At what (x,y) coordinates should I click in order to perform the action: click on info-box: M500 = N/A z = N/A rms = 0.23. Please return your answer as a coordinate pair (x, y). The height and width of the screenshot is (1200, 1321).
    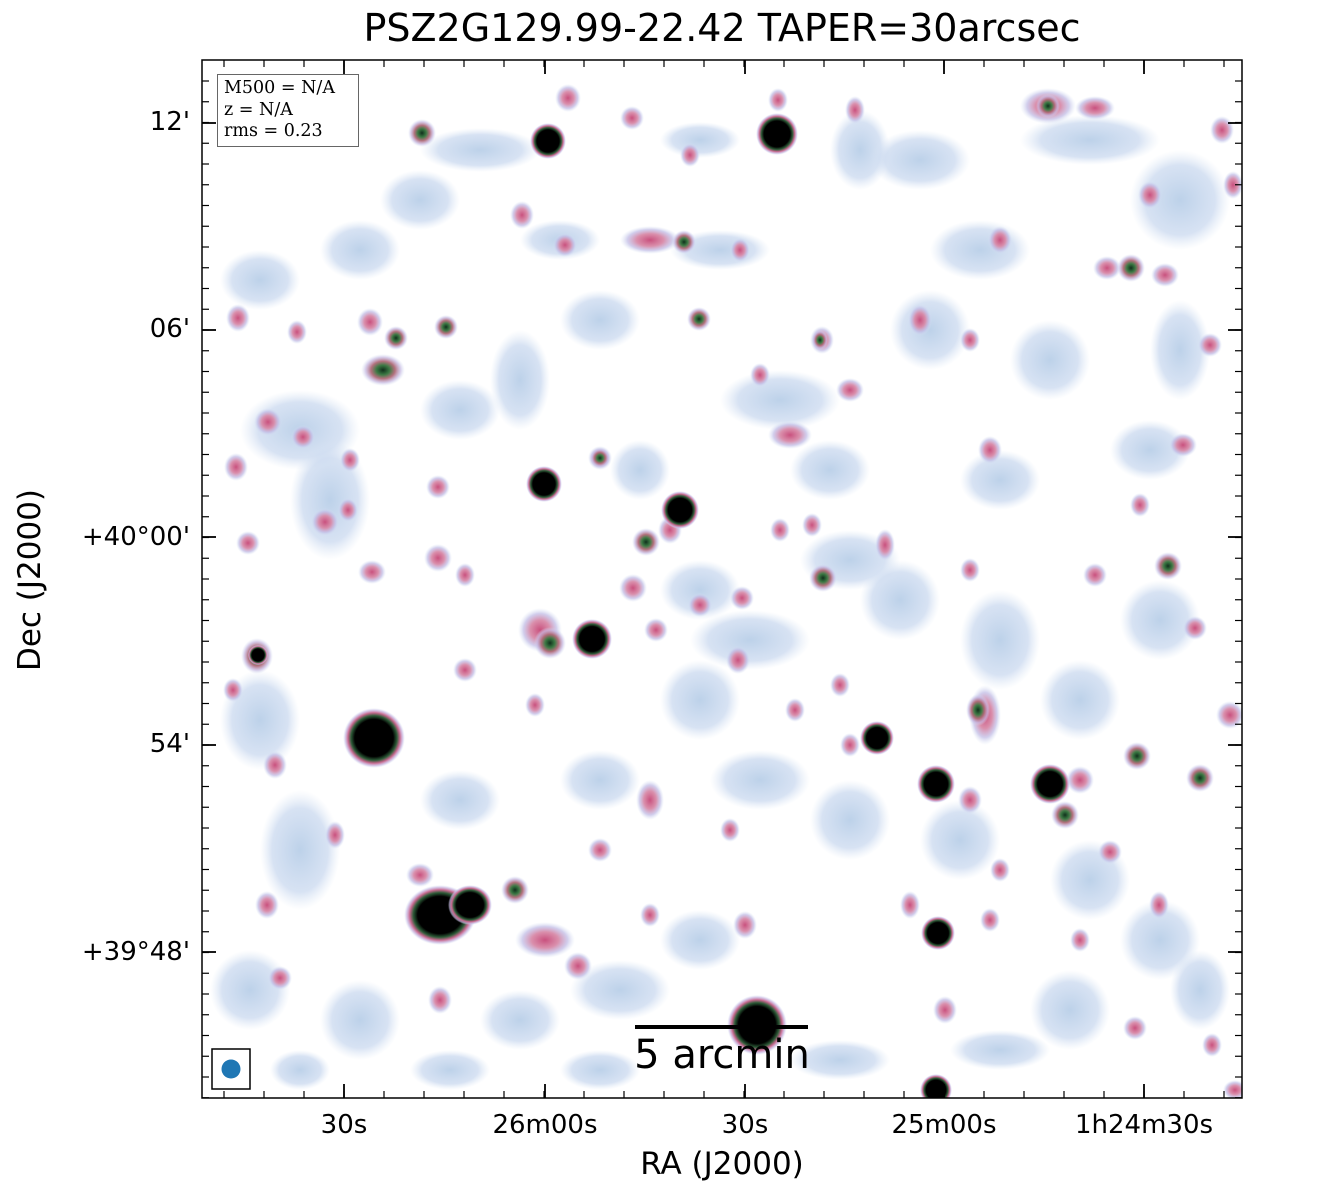
    Looking at the image, I should click on (288, 110).